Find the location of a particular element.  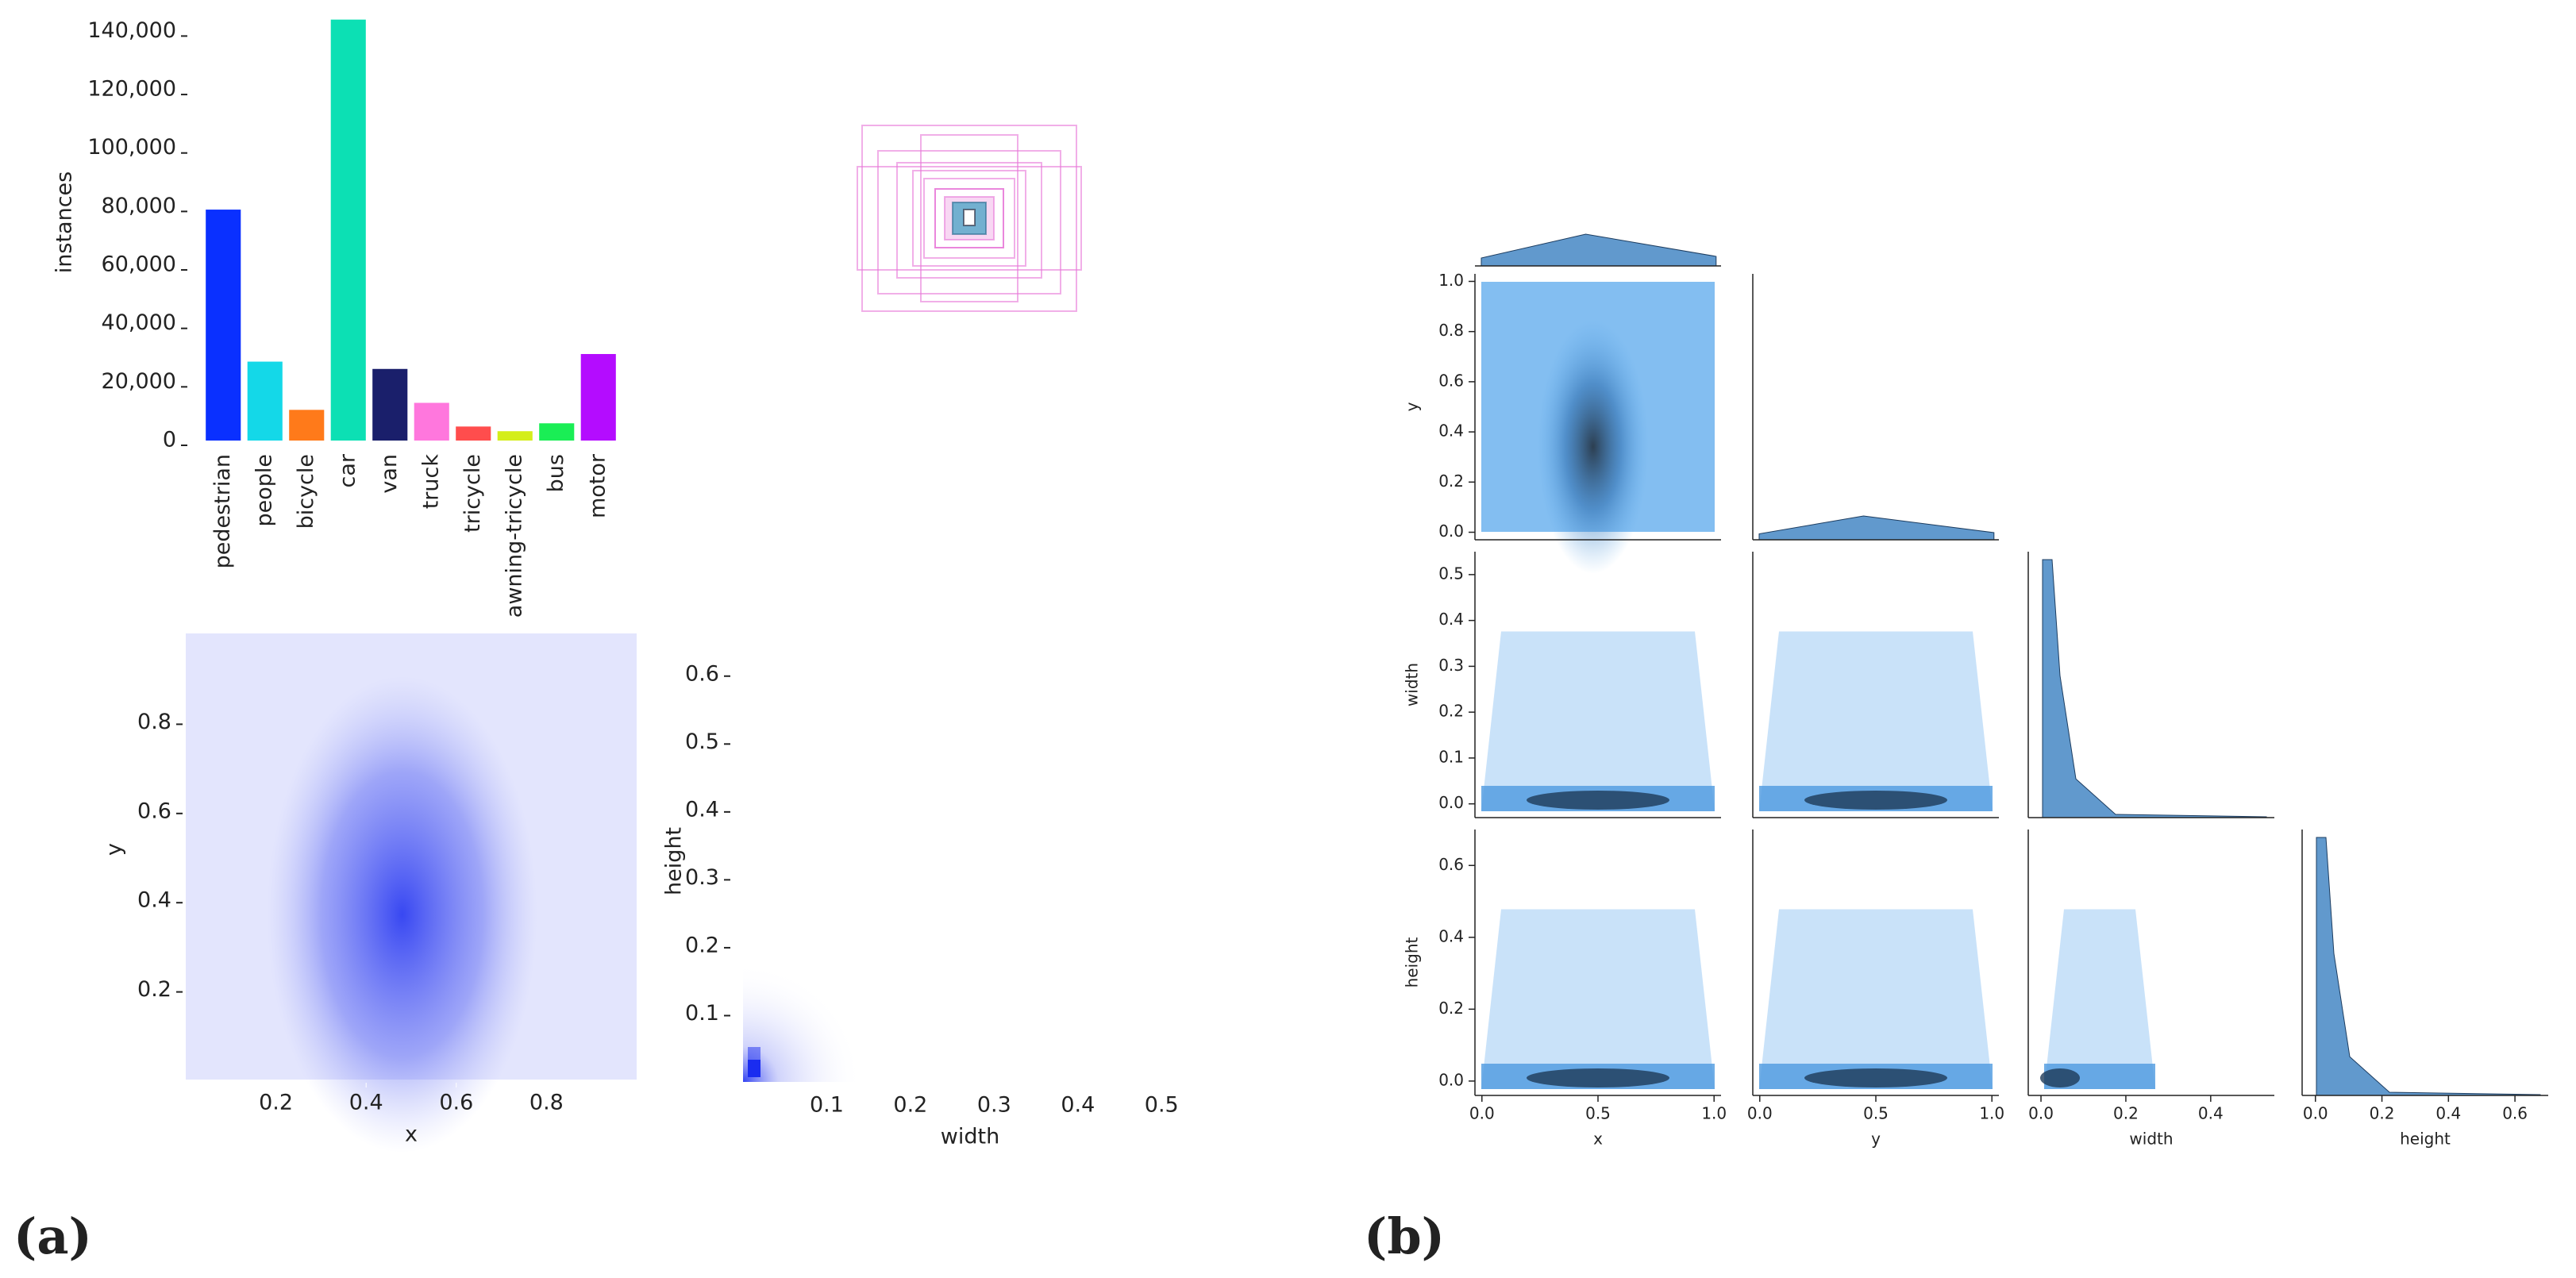

y-axis-label: y is located at coordinates (1412, 406).